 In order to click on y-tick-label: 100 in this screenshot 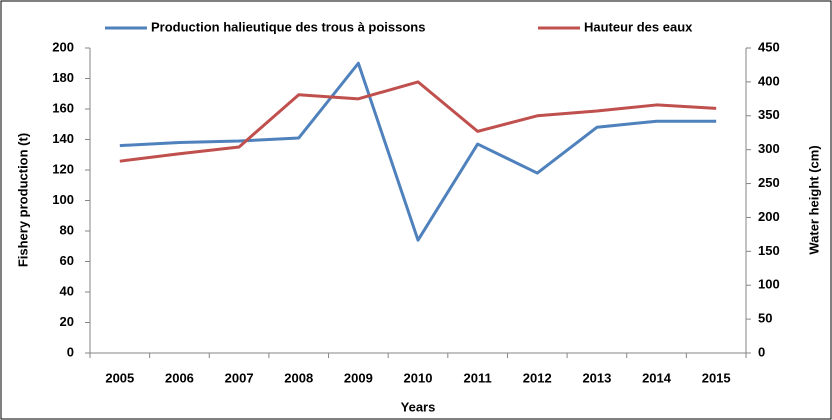, I will do `click(63, 199)`.